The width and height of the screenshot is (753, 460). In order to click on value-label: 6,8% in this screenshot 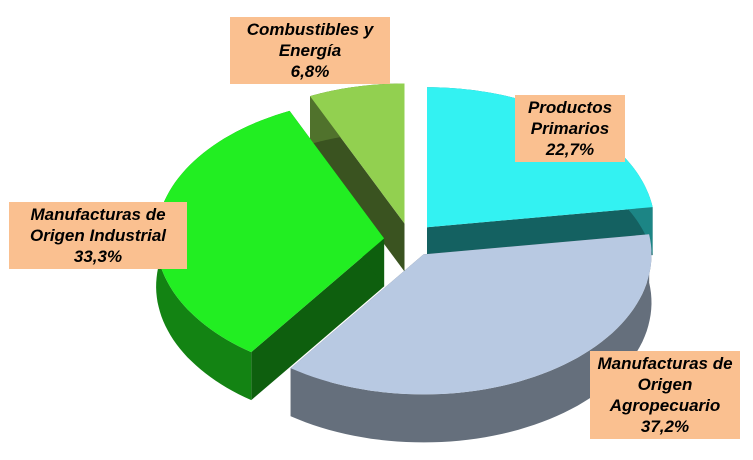, I will do `click(310, 71)`.